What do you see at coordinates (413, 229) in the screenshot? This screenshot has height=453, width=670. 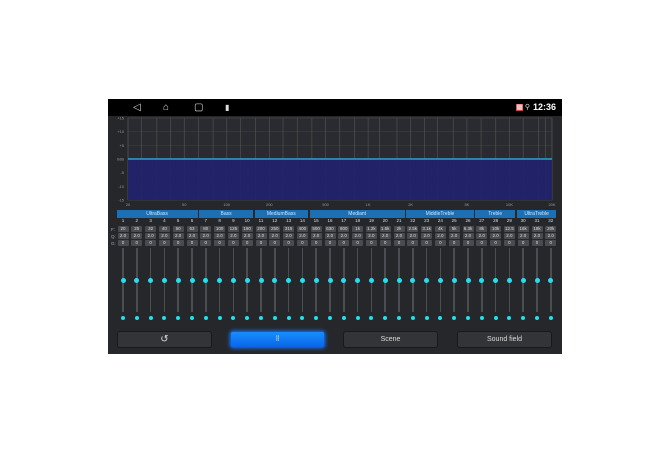 I see `frequency-value: 2.5k` at bounding box center [413, 229].